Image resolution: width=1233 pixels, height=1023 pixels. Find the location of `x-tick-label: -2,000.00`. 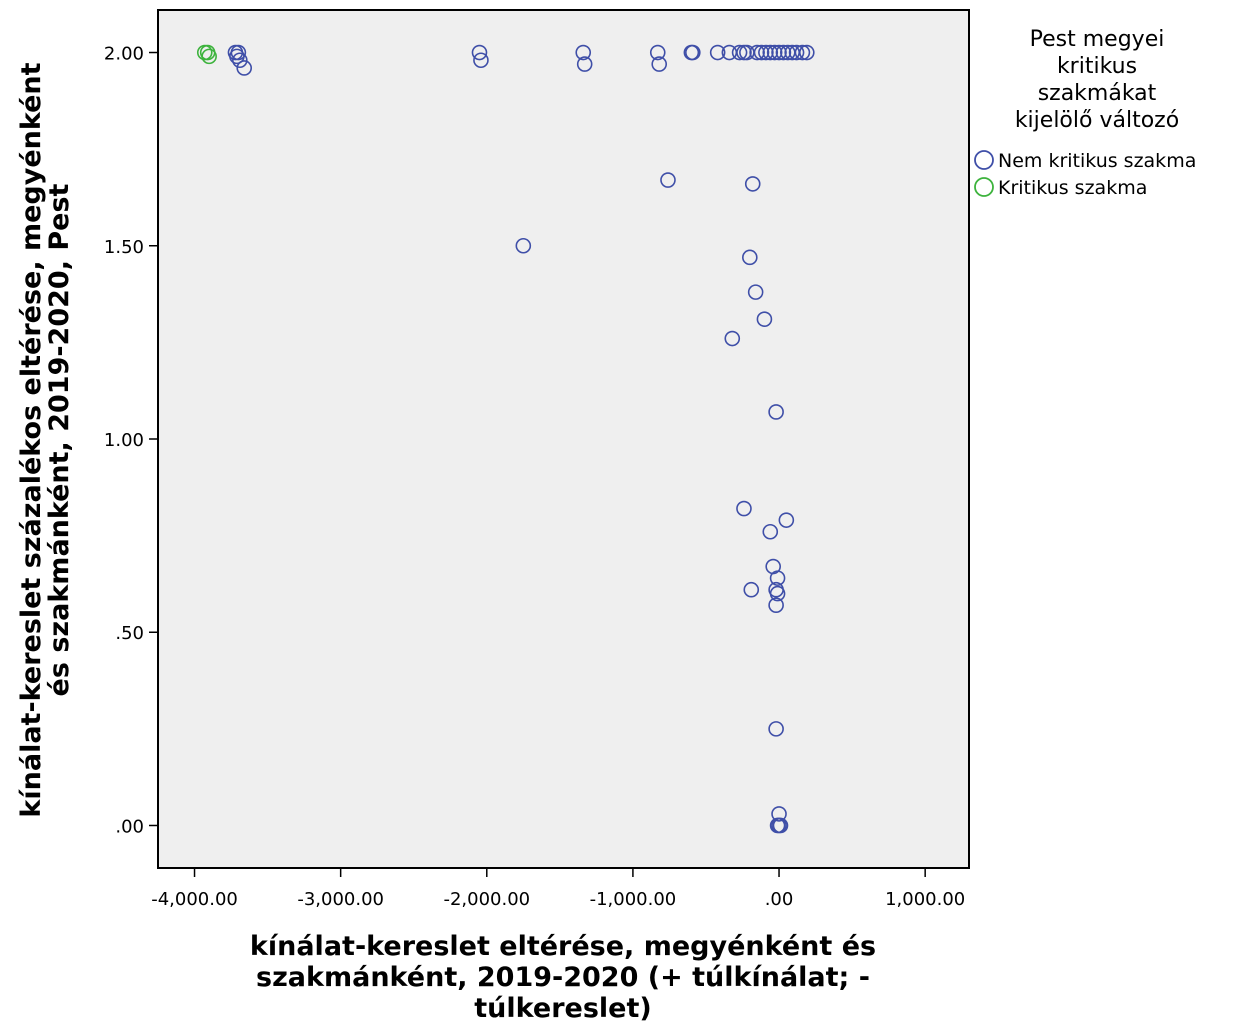

x-tick-label: -2,000.00 is located at coordinates (486, 899).